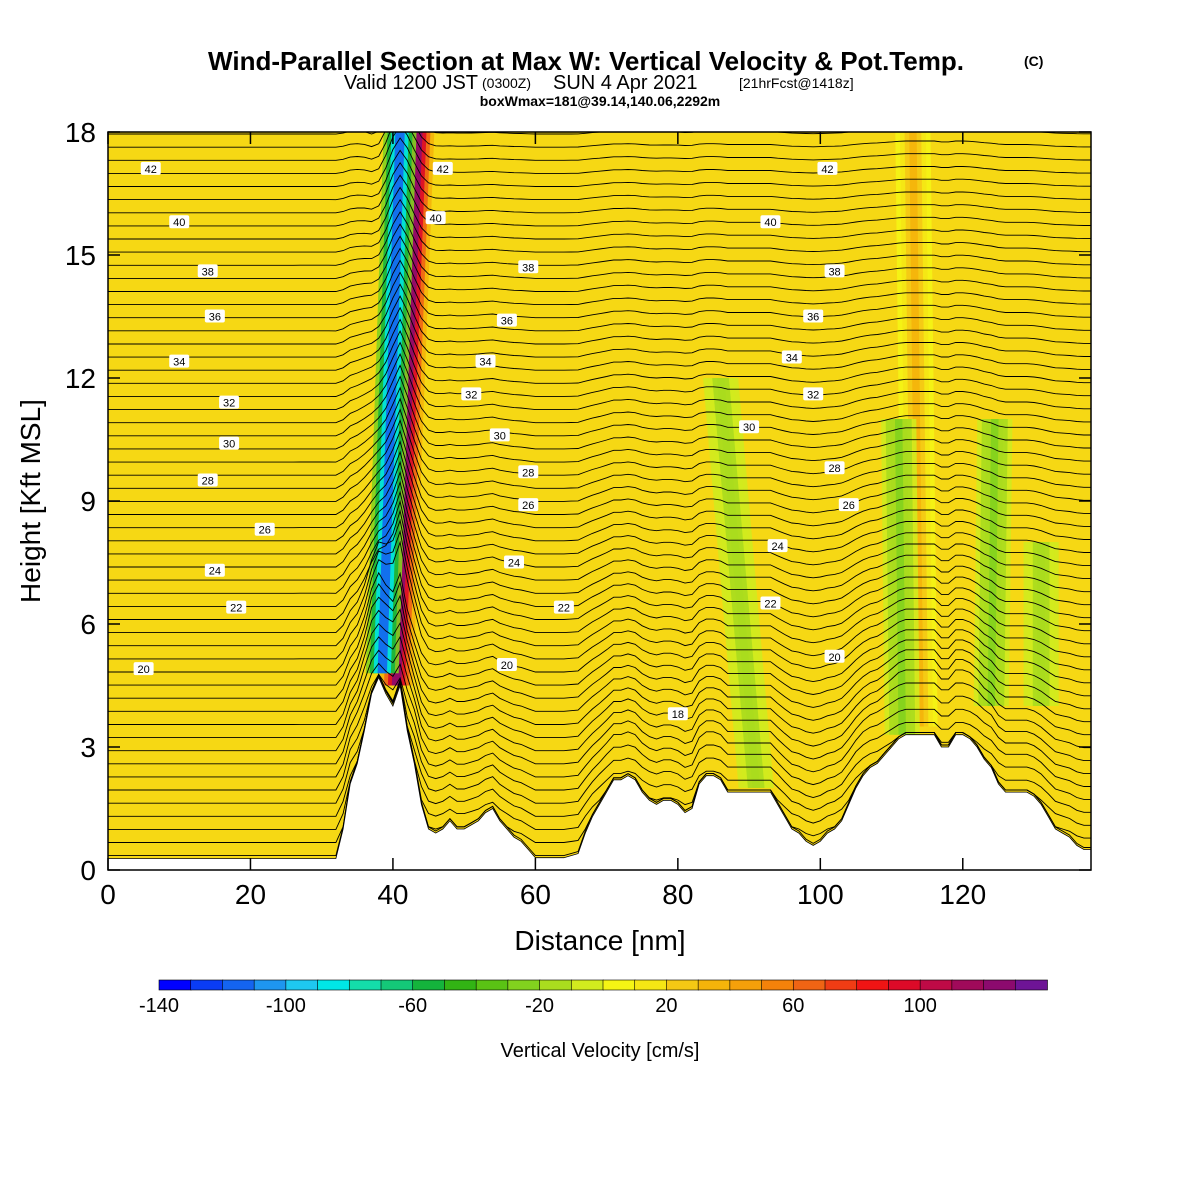 This screenshot has width=1200, height=1200. What do you see at coordinates (919, 1006) in the screenshot?
I see `colorbar-tick-label: 100` at bounding box center [919, 1006].